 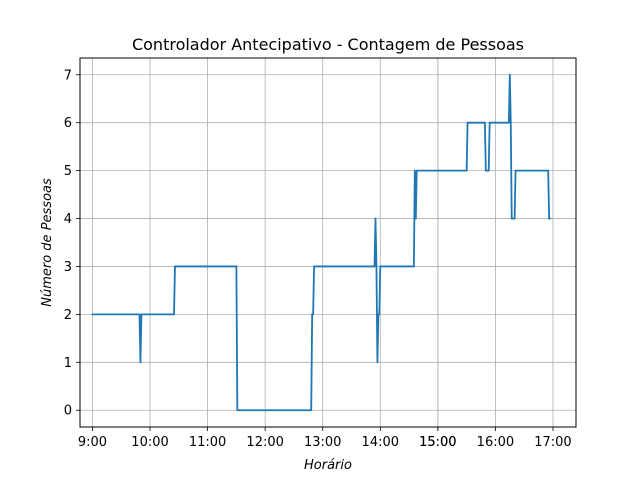 I want to click on y-axis-label: Número de Pessoas, so click(x=47, y=242).